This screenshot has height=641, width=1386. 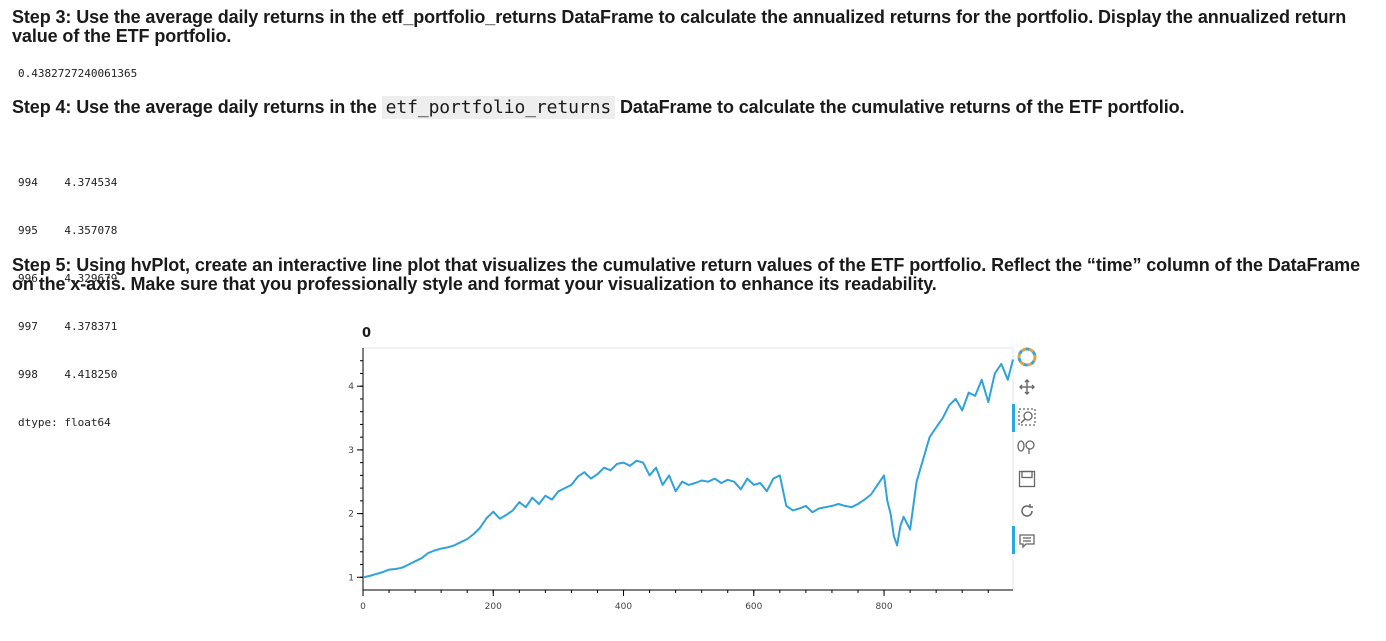 What do you see at coordinates (883, 607) in the screenshot?
I see `x-tick-label: 800` at bounding box center [883, 607].